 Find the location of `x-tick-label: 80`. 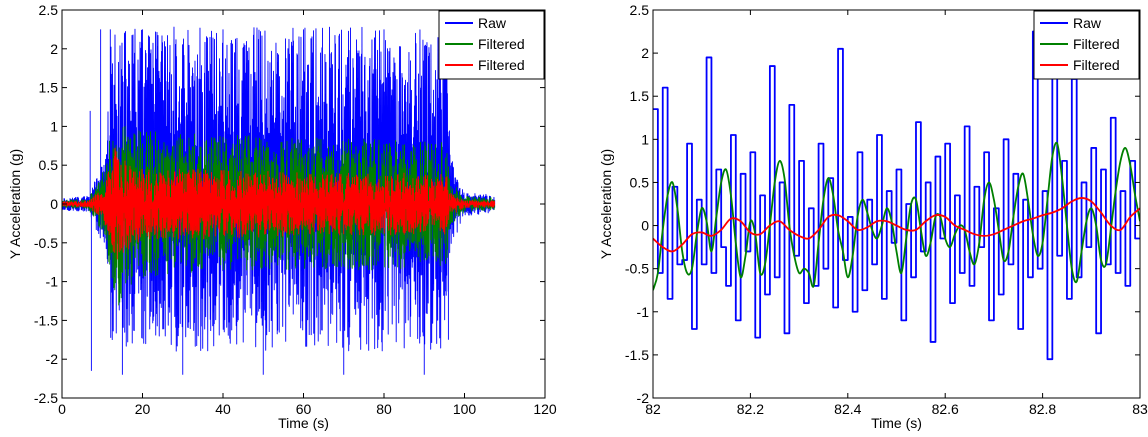

x-tick-label: 80 is located at coordinates (384, 409).